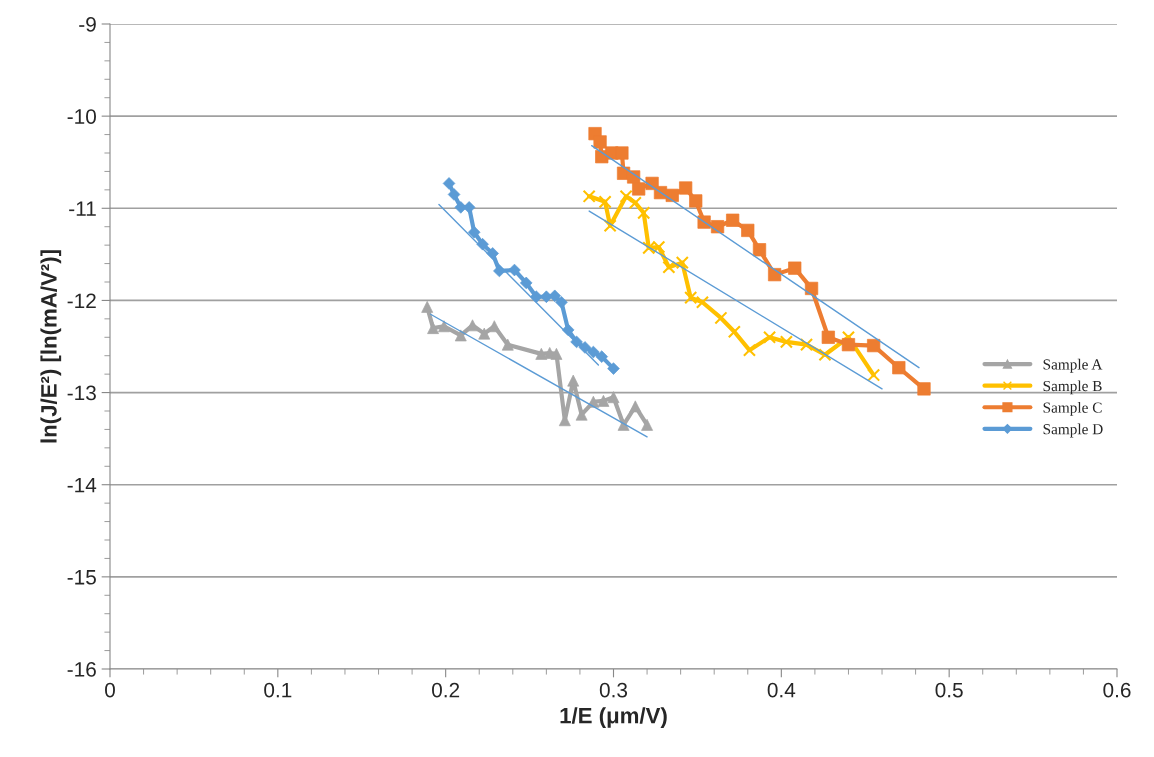 Image resolution: width=1154 pixels, height=757 pixels. Describe the element at coordinates (81, 577) in the screenshot. I see `y-tick-label: -15` at that location.